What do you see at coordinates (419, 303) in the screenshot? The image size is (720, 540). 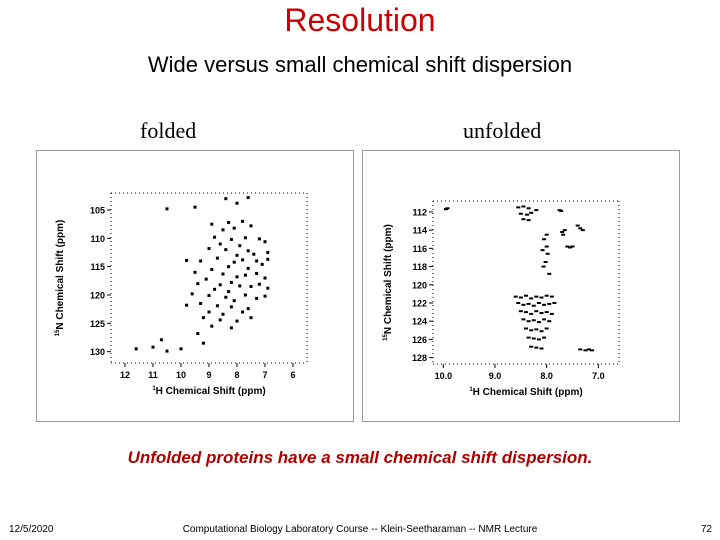 I see `y-tick-label: 122` at bounding box center [419, 303].